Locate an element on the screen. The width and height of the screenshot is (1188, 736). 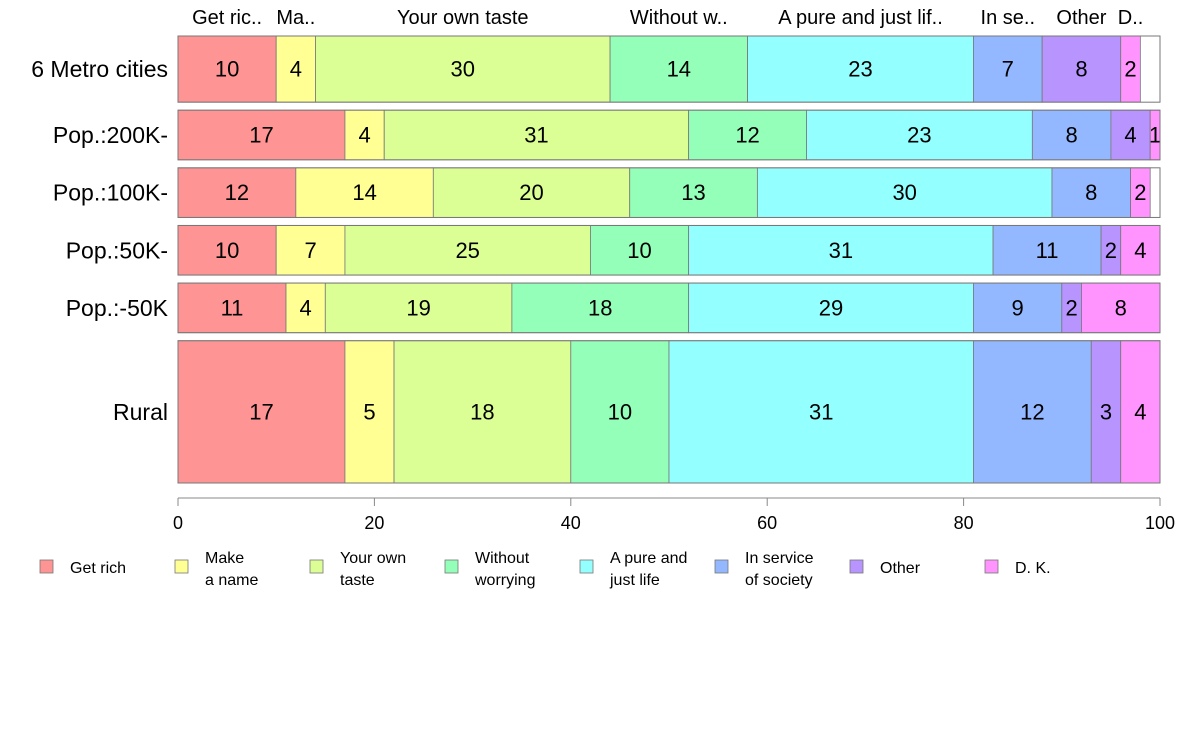
data-label: 9 is located at coordinates (1017, 307).